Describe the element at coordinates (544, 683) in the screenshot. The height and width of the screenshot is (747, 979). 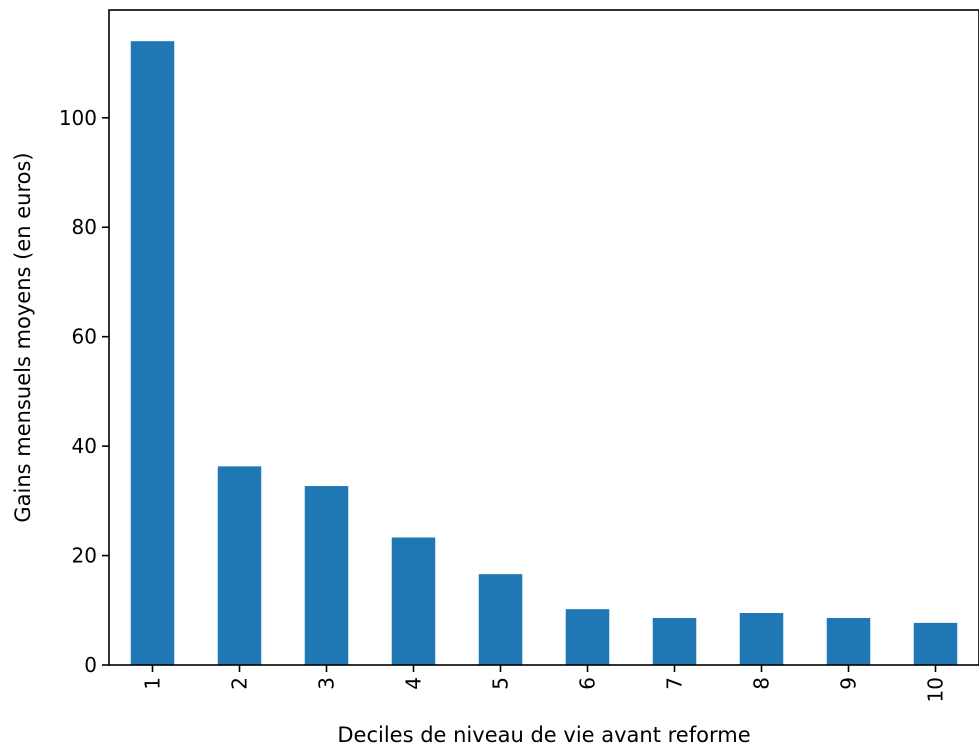
I see `x-axis-ticks: 1 2 3 4 5 6 7 8 9 10` at that location.